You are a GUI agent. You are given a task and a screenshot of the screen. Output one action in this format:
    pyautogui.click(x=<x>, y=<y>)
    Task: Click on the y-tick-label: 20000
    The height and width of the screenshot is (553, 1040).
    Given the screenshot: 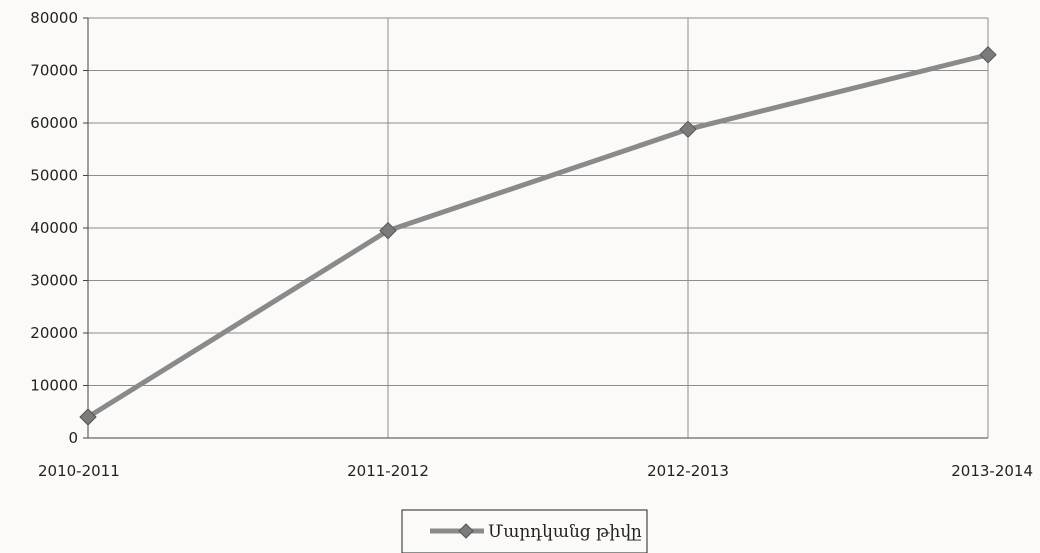 What is the action you would take?
    pyautogui.click(x=54, y=333)
    